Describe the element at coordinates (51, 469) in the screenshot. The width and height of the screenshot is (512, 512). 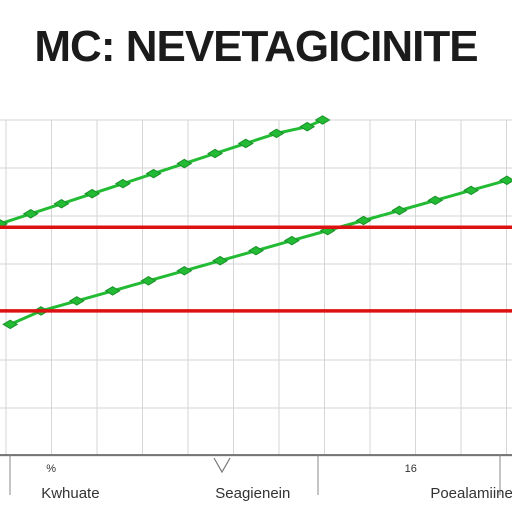
I see `x-small-label-0: %` at that location.